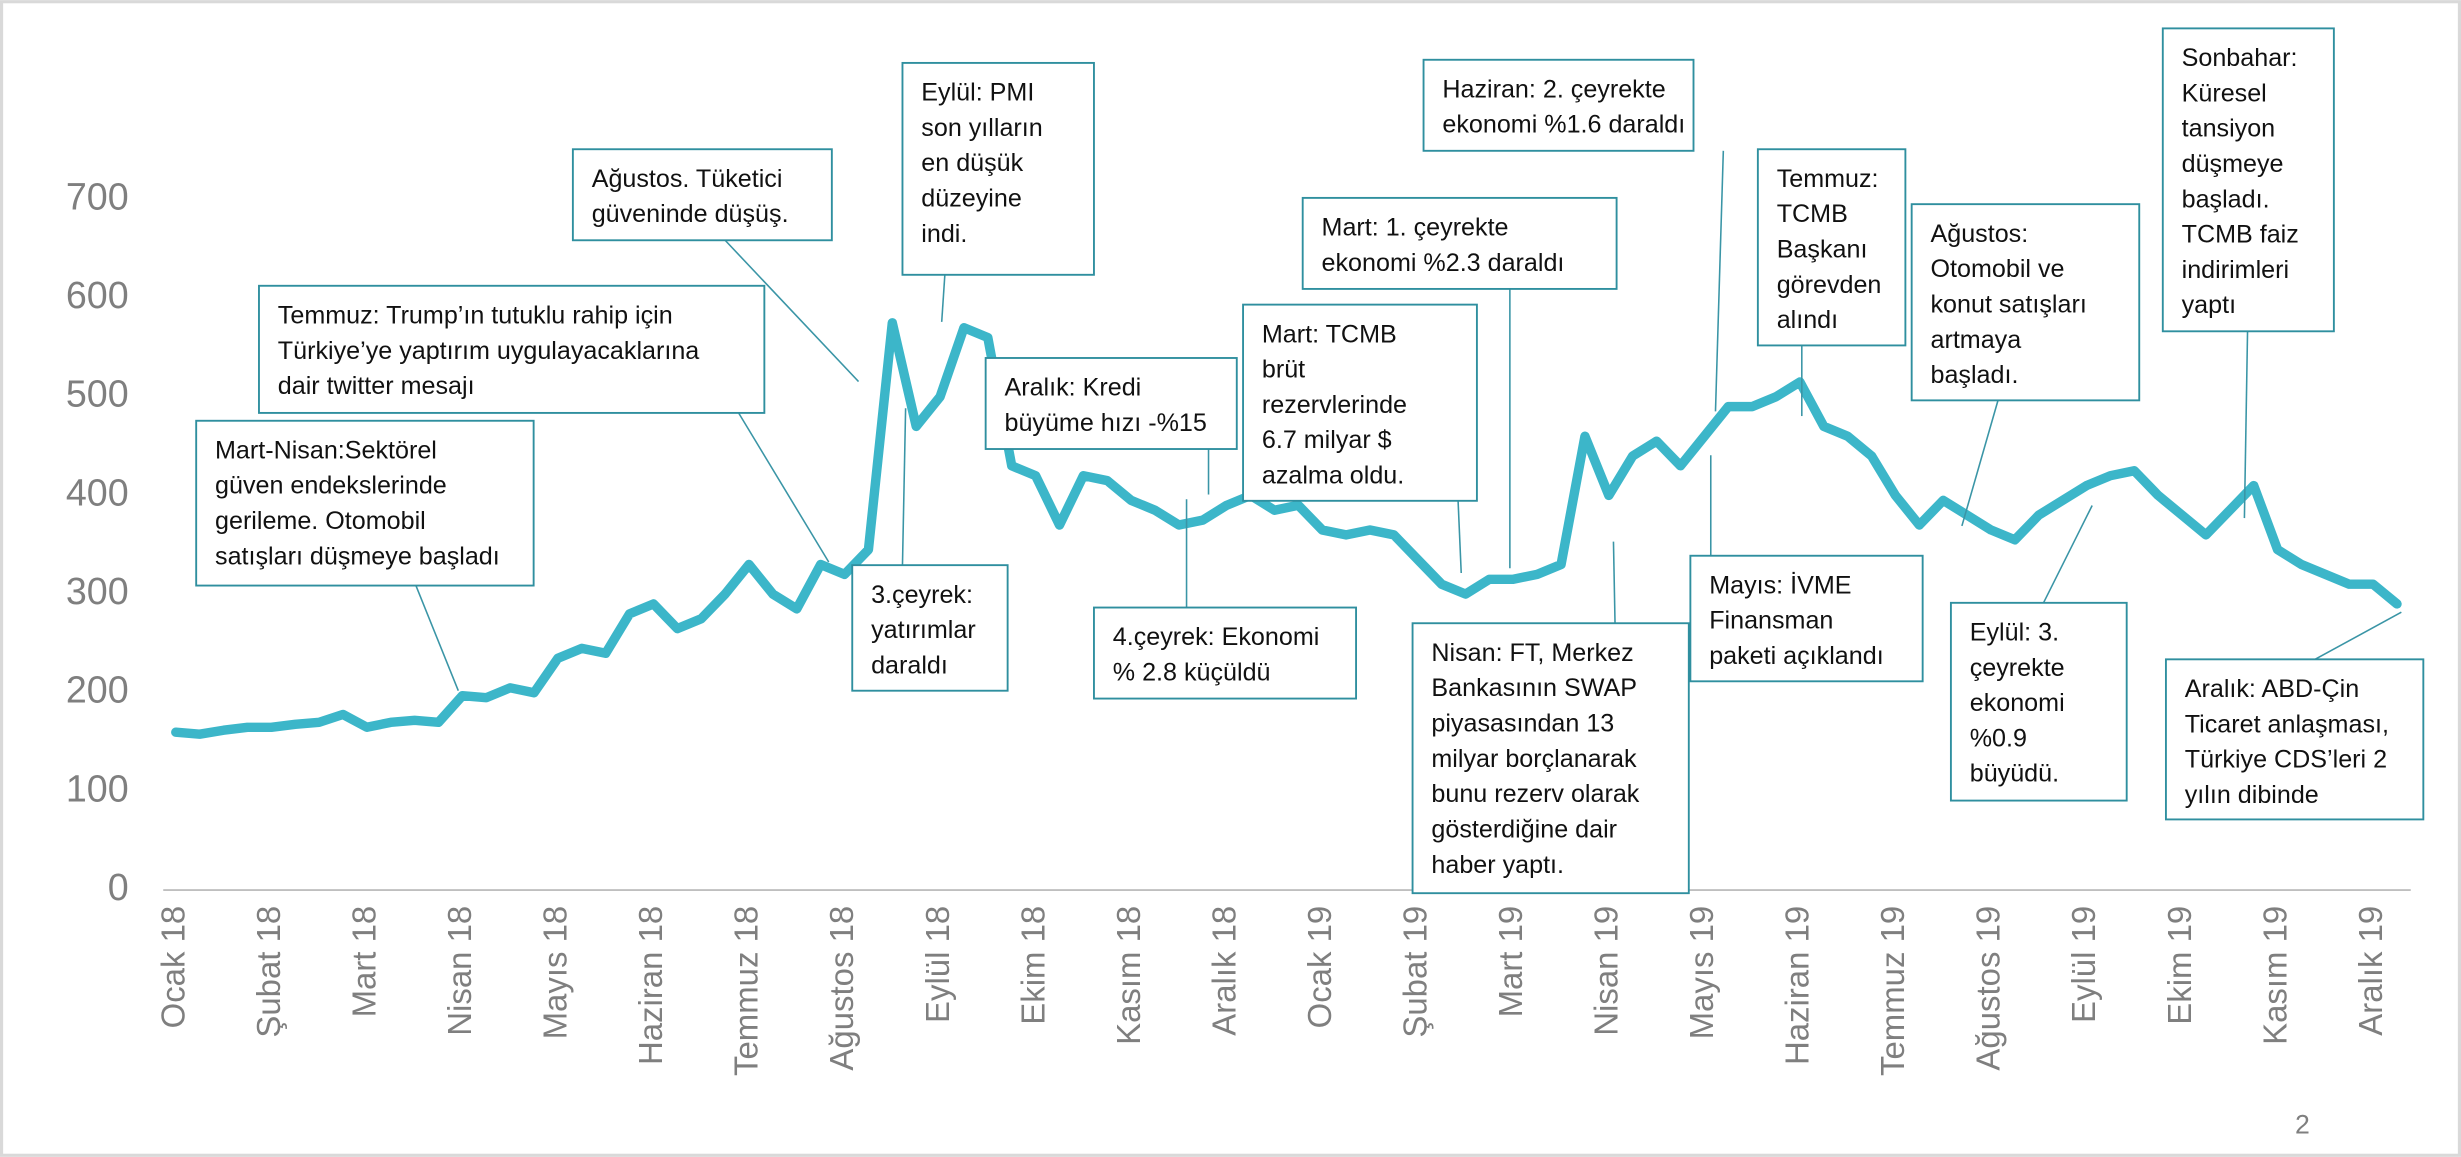 This screenshot has width=2461, height=1157. Describe the element at coordinates (1216, 637) in the screenshot. I see `annotation-text: 4.çeyrek: Ekonomi` at that location.